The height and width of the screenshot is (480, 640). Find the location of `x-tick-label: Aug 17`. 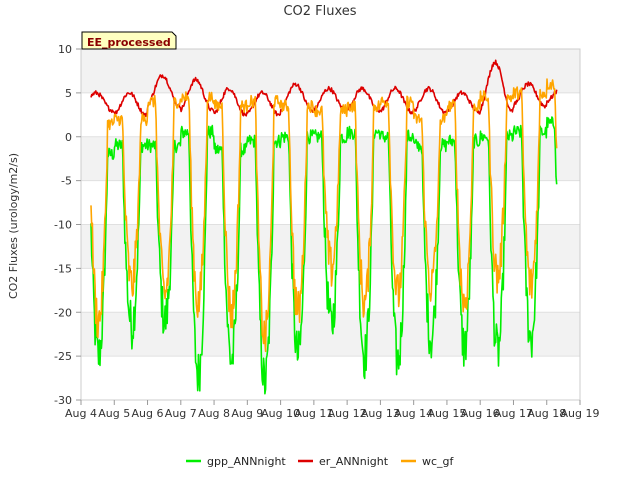

x-tick-label: Aug 17 is located at coordinates (513, 413).